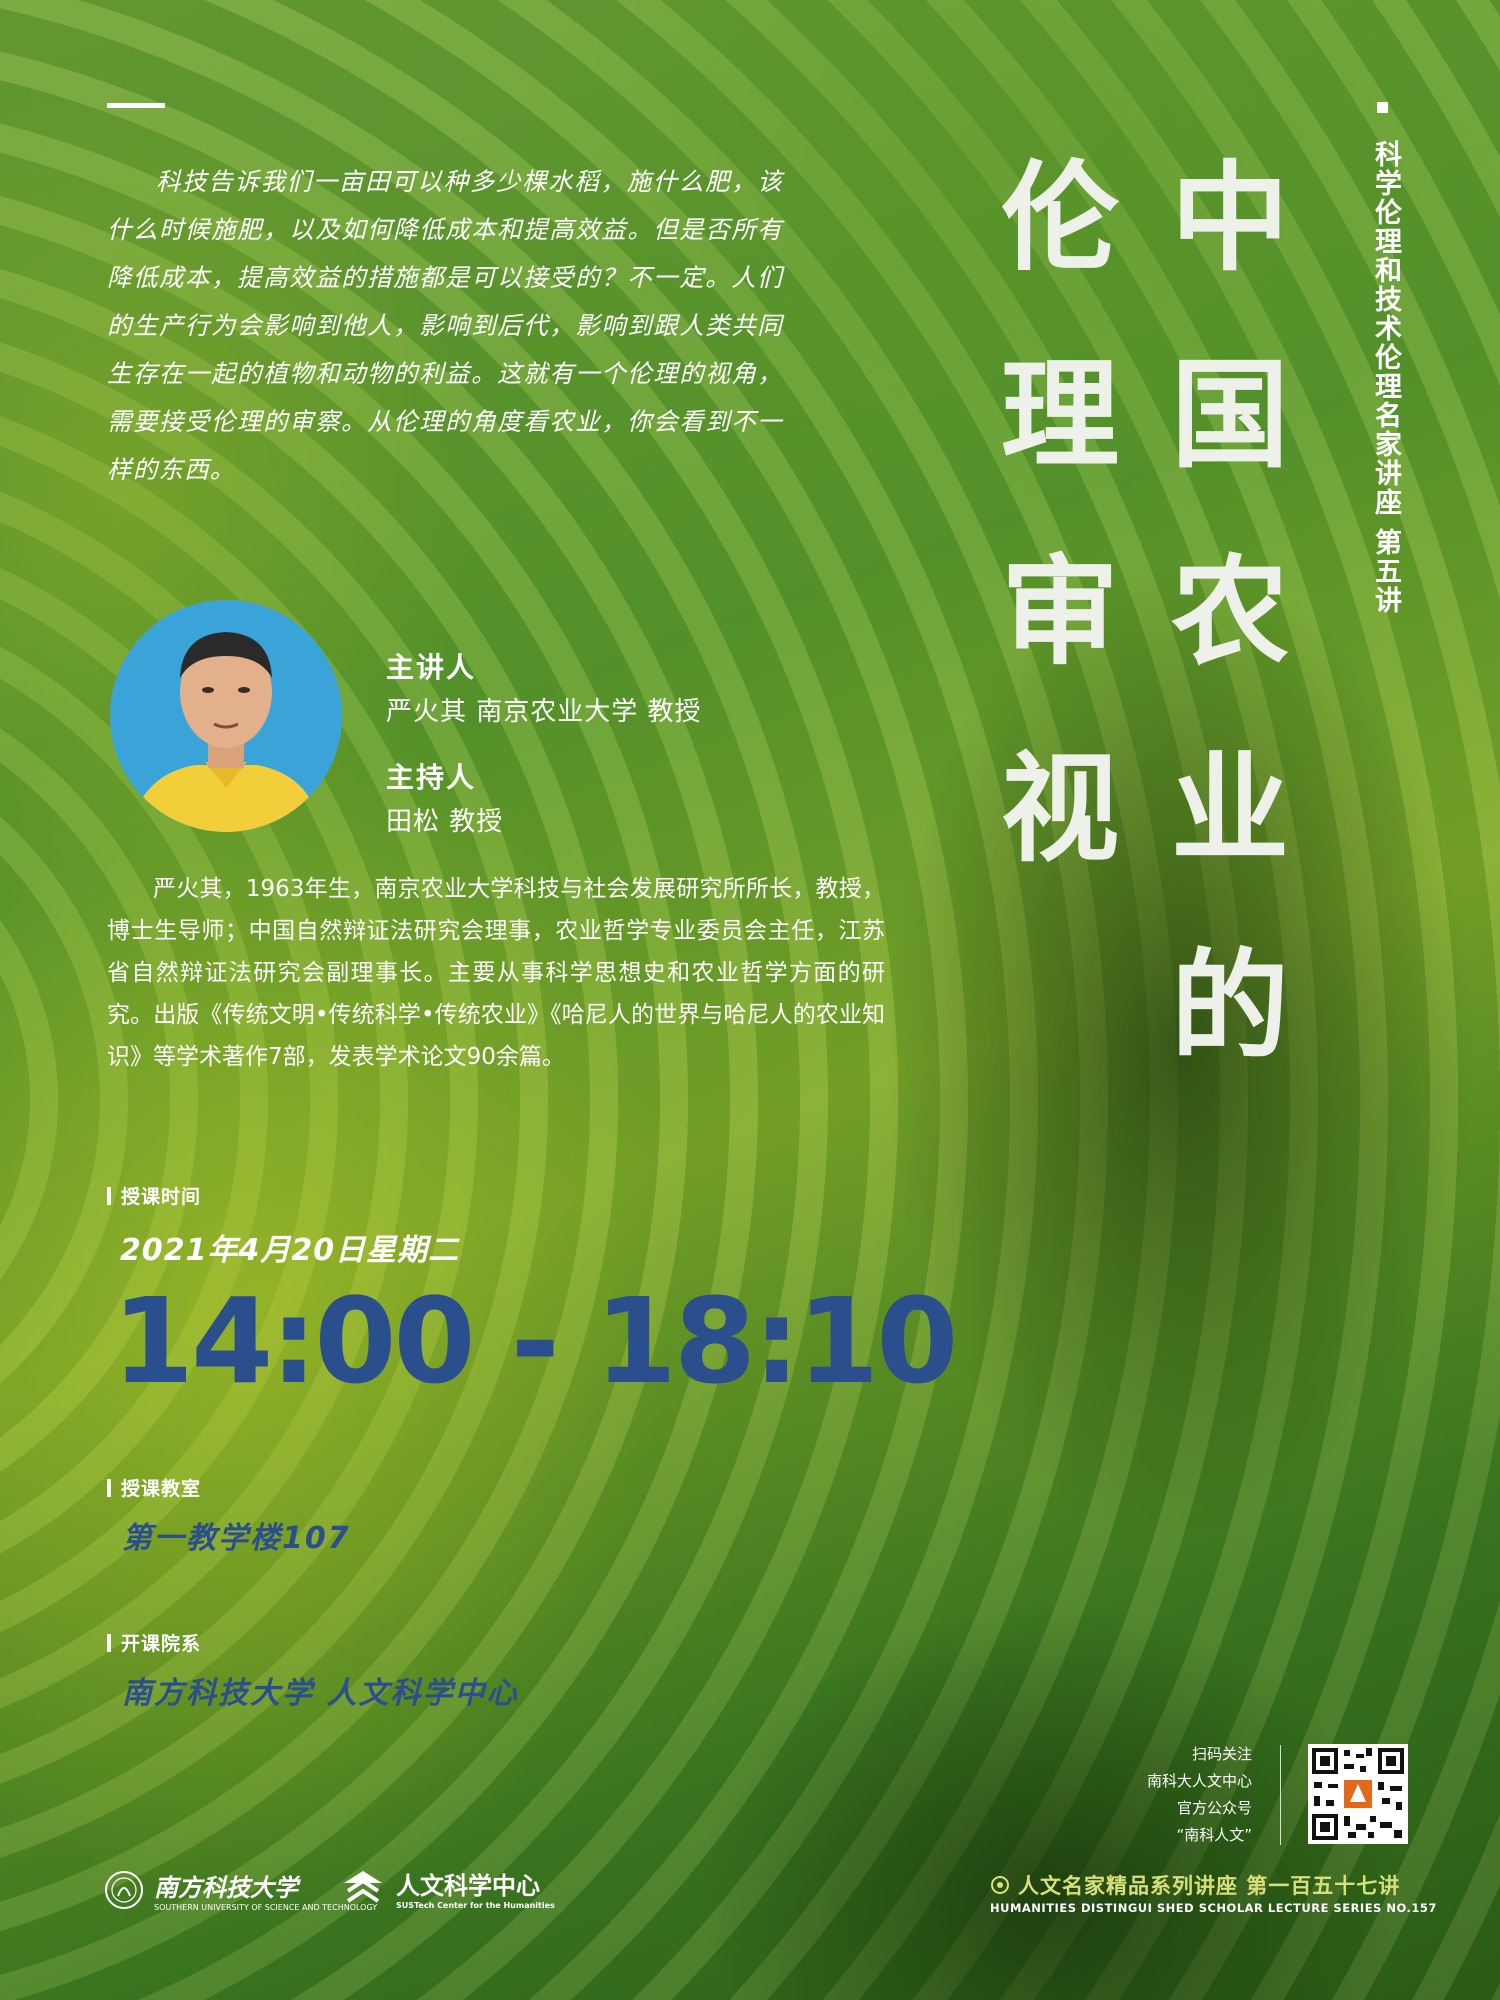  I want to click on title-char: 国, so click(1229, 415).